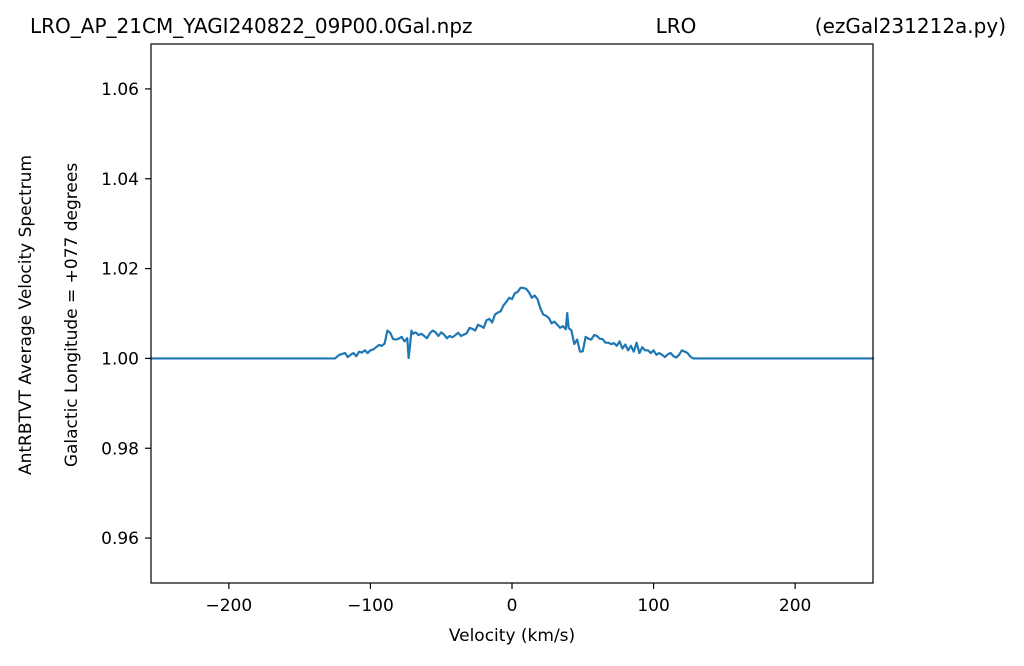 Image resolution: width=1024 pixels, height=666 pixels. Describe the element at coordinates (676, 26) in the screenshot. I see `chart-title-center: LRO` at that location.